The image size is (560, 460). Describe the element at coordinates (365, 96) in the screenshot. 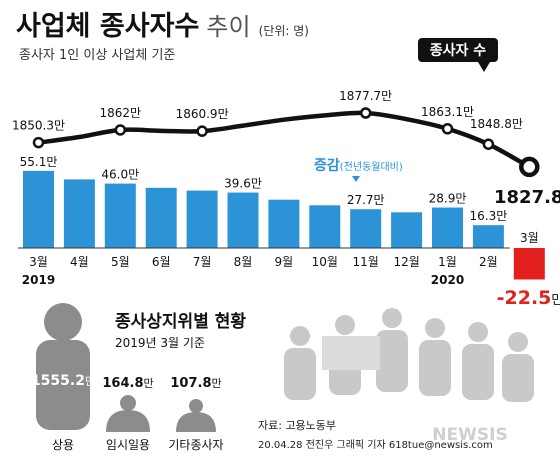

I see `line-value-label: 1877.7만` at that location.